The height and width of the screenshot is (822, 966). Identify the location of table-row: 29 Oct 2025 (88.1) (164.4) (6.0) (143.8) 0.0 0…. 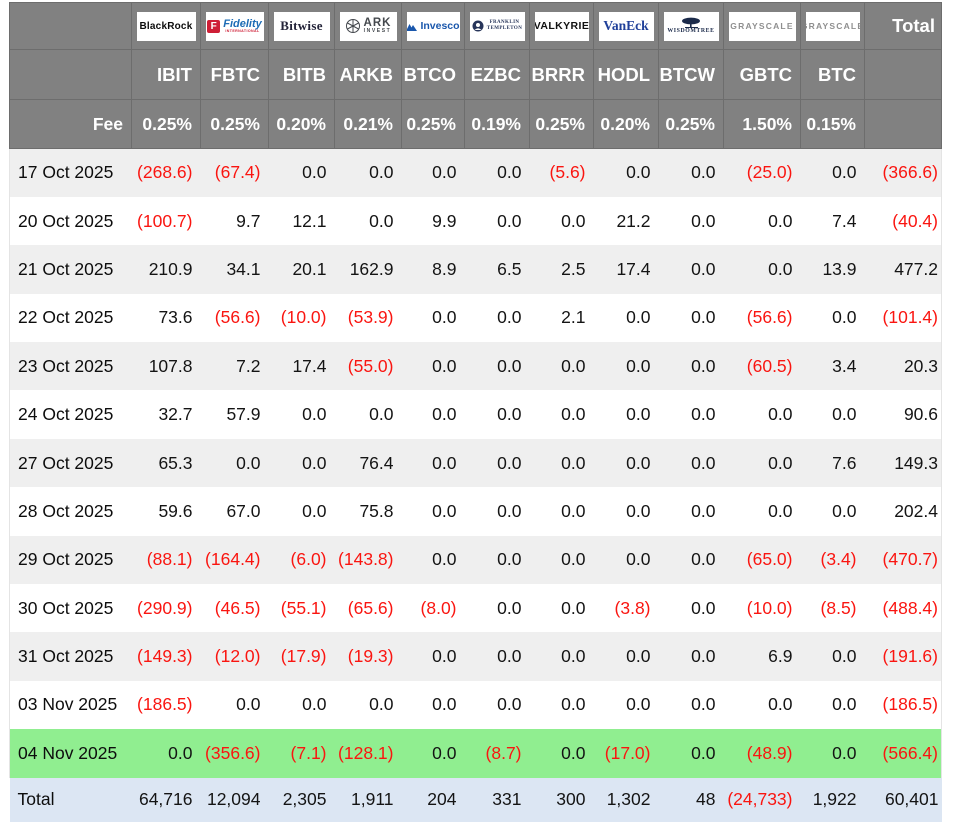
(475, 560).